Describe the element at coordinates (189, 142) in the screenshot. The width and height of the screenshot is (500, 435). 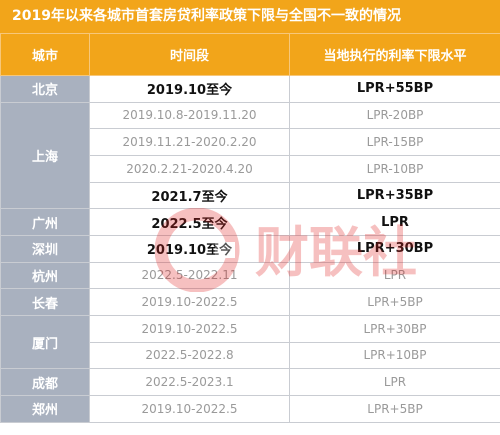
I see `period-cell: 2019.11.21-2020.2.20` at that location.